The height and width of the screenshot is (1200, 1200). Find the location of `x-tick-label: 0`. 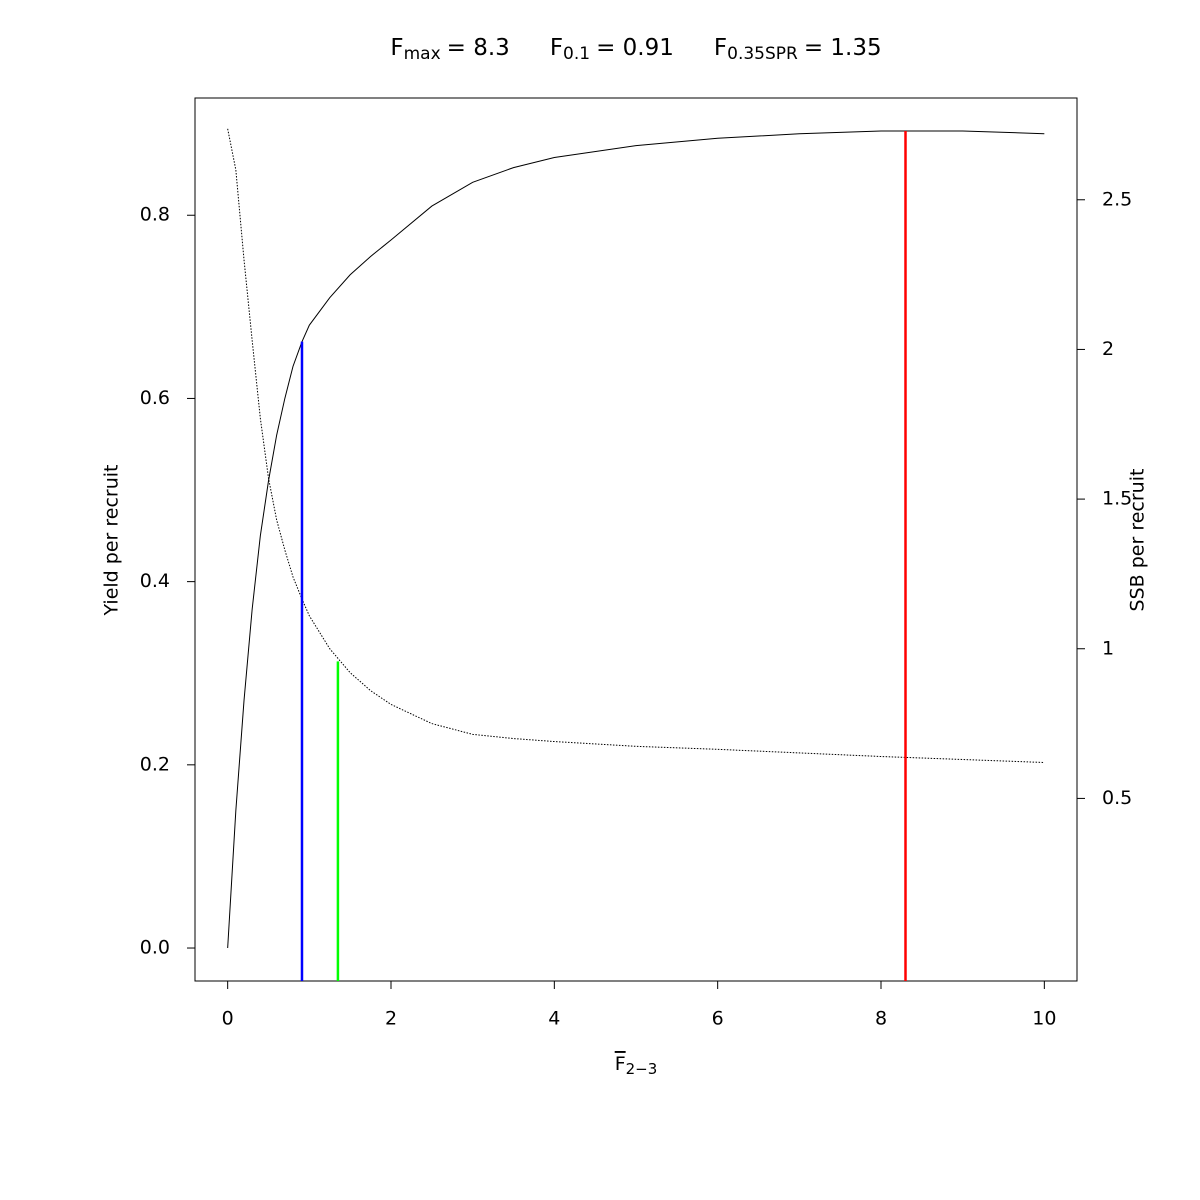

x-tick-label: 0 is located at coordinates (228, 1019).